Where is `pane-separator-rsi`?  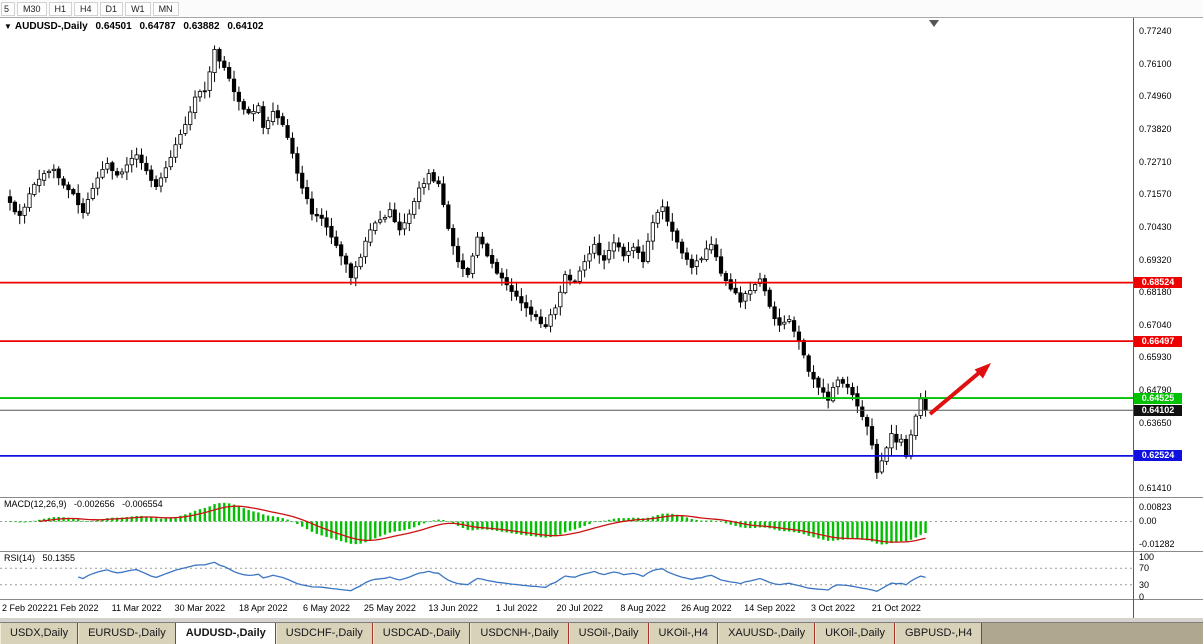 pane-separator-rsi is located at coordinates (601, 551).